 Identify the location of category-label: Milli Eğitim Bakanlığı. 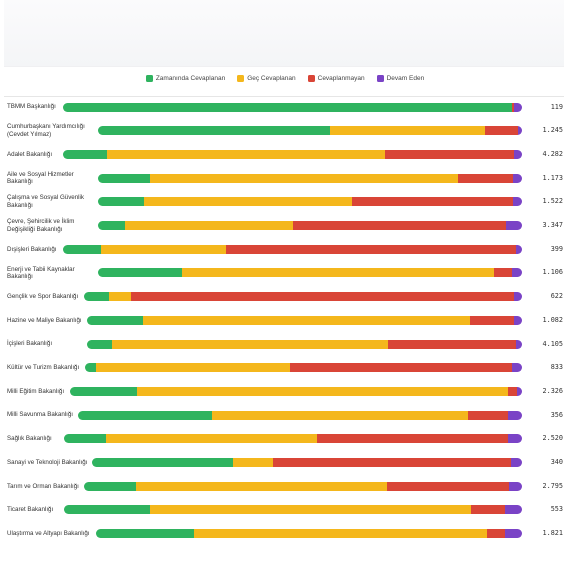
(36, 391).